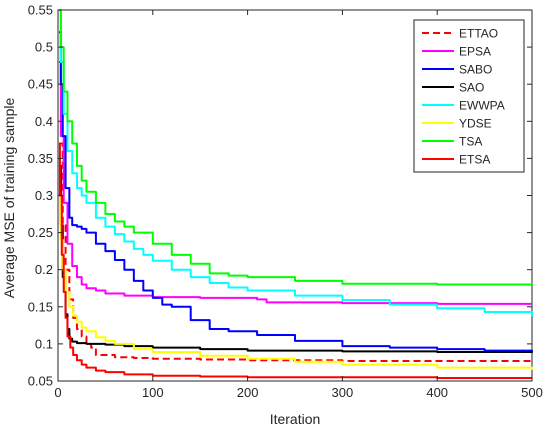 Image resolution: width=550 pixels, height=433 pixels. I want to click on legend-label-sao: SAO, so click(471, 88).